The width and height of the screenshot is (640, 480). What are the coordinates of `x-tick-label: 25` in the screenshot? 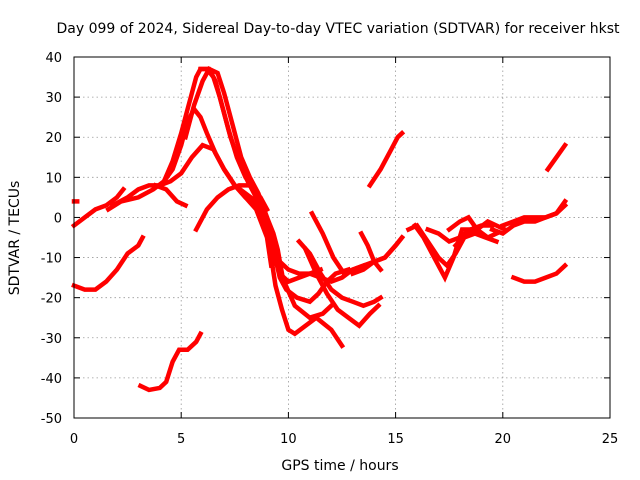 It's located at (610, 439).